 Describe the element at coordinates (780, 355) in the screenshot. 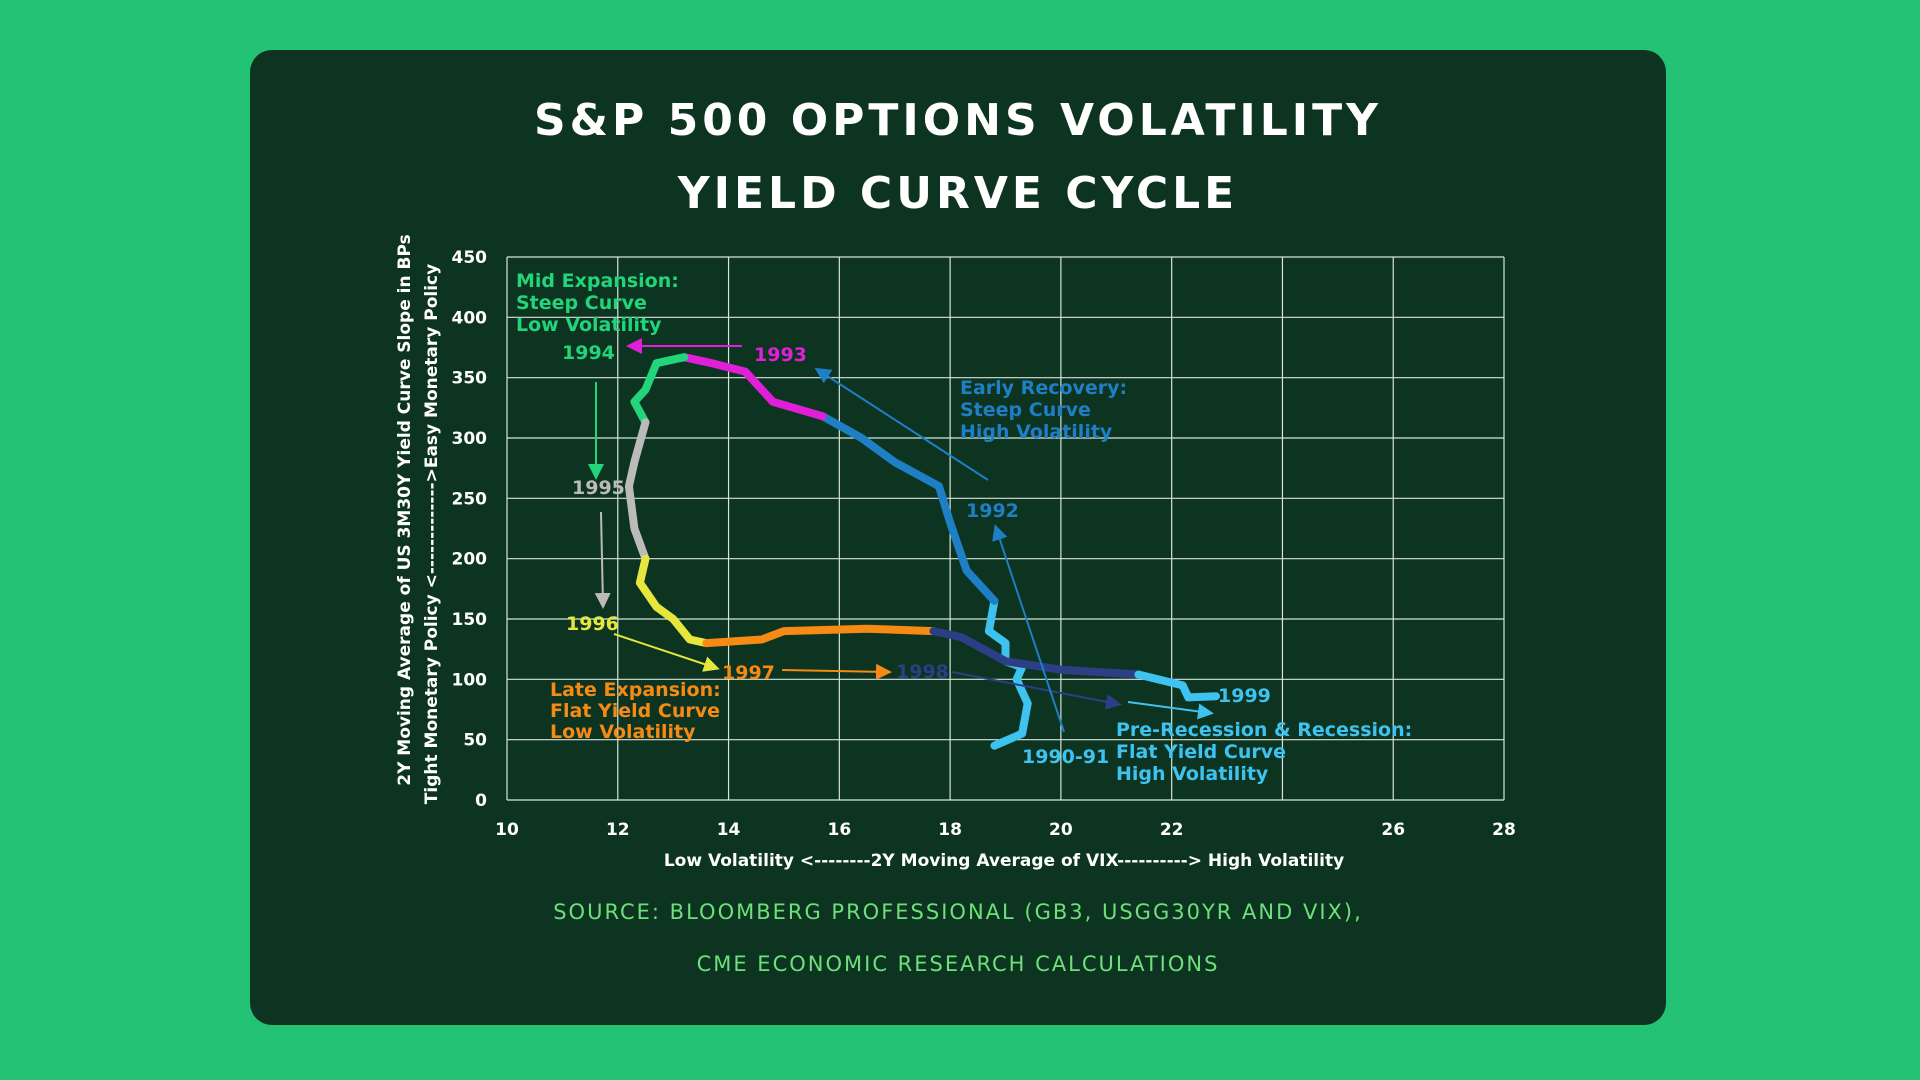

I see `annotation-label: 1993` at that location.